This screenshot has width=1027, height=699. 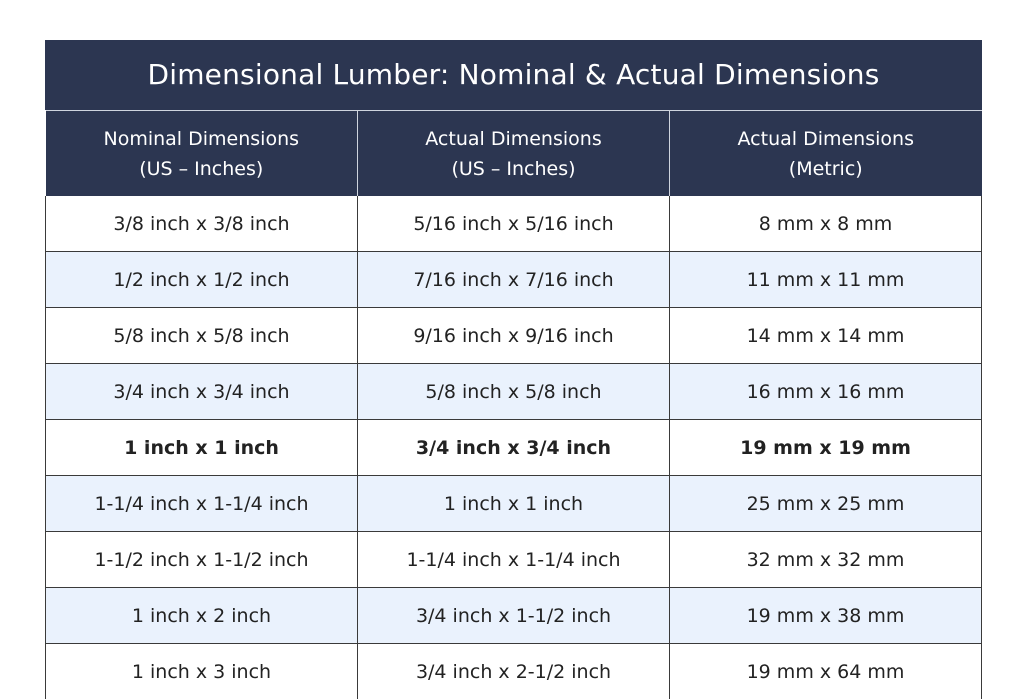 What do you see at coordinates (826, 280) in the screenshot?
I see `cell-actual-metric: 11 mm x 11 mm` at bounding box center [826, 280].